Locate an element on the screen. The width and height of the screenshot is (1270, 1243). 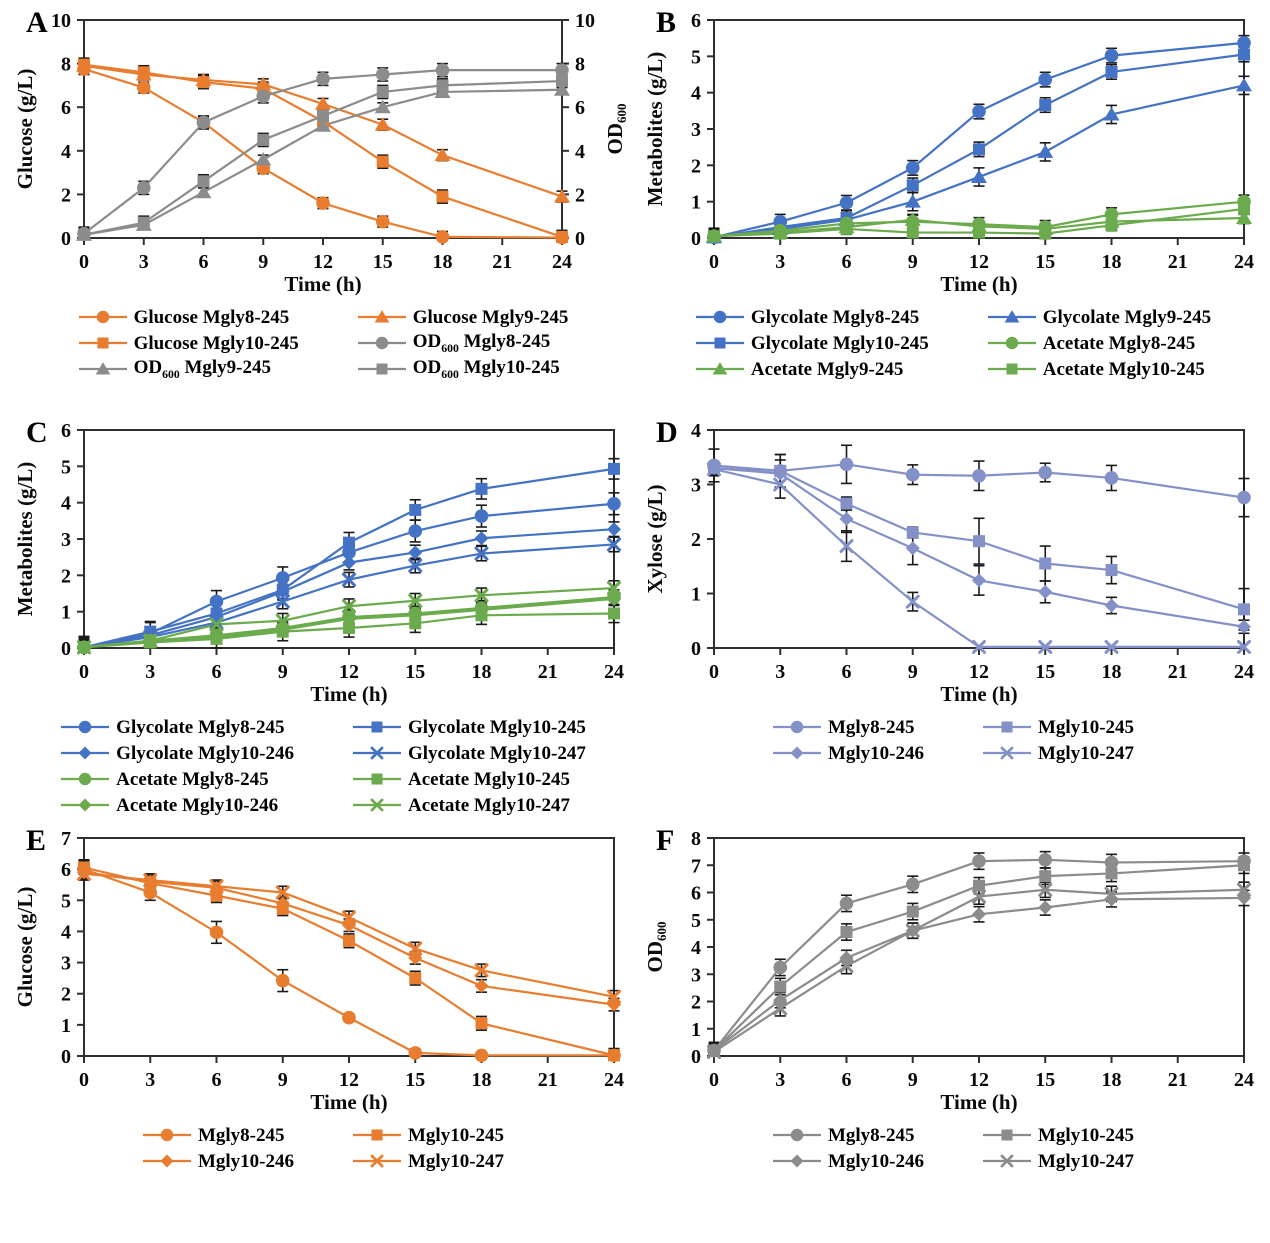
legend-item-acetate-mgly10-247: Acetate Mgly10-247 is located at coordinates (469, 805).